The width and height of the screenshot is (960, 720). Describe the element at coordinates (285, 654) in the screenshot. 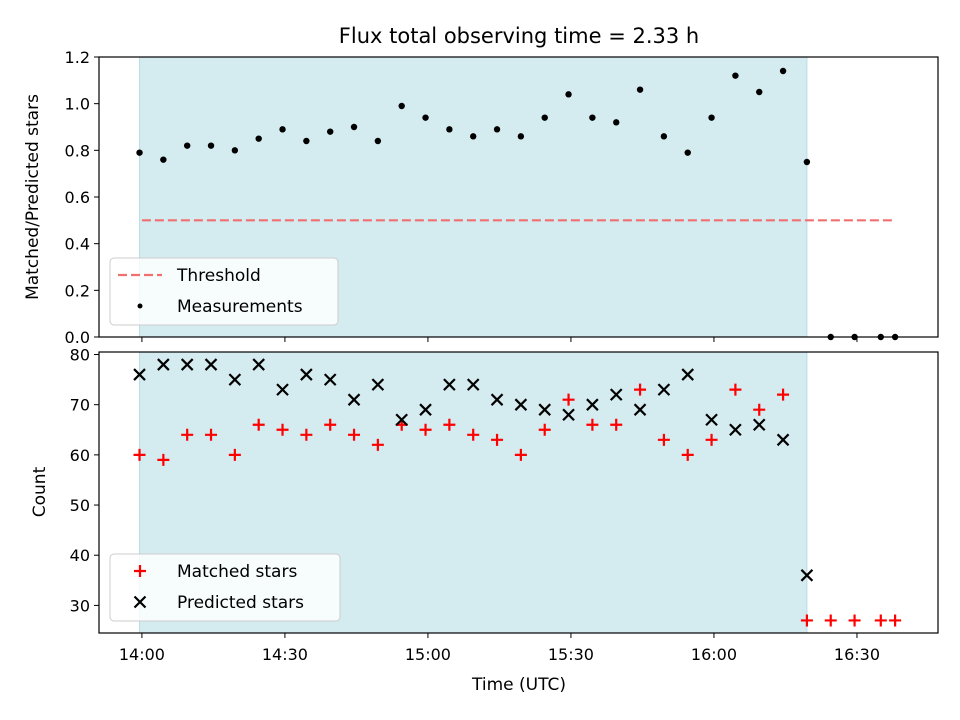

I see `x-tick-label: 14:30` at that location.